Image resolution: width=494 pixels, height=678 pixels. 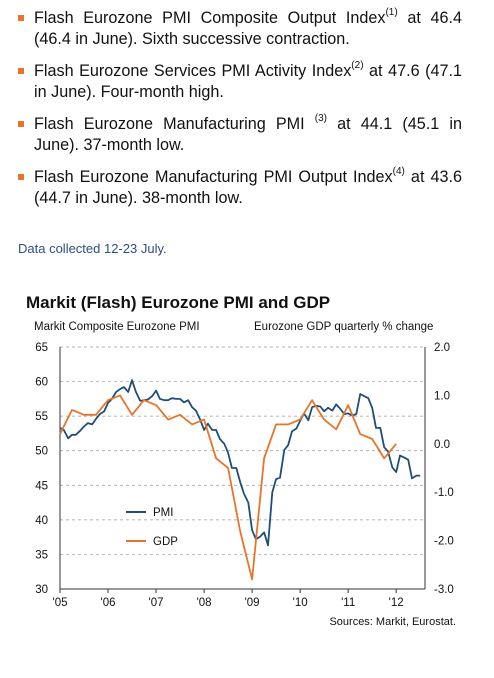 I want to click on x-tick-label: '11, so click(x=348, y=603).